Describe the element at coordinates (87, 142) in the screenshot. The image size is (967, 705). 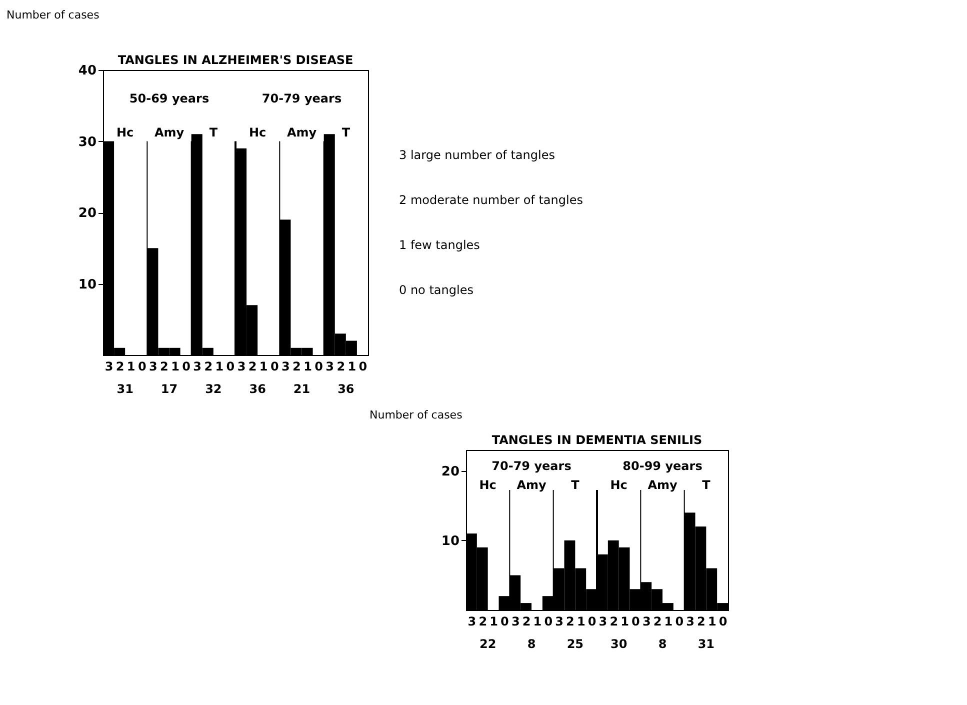
I see `y-tick-label: 30` at that location.